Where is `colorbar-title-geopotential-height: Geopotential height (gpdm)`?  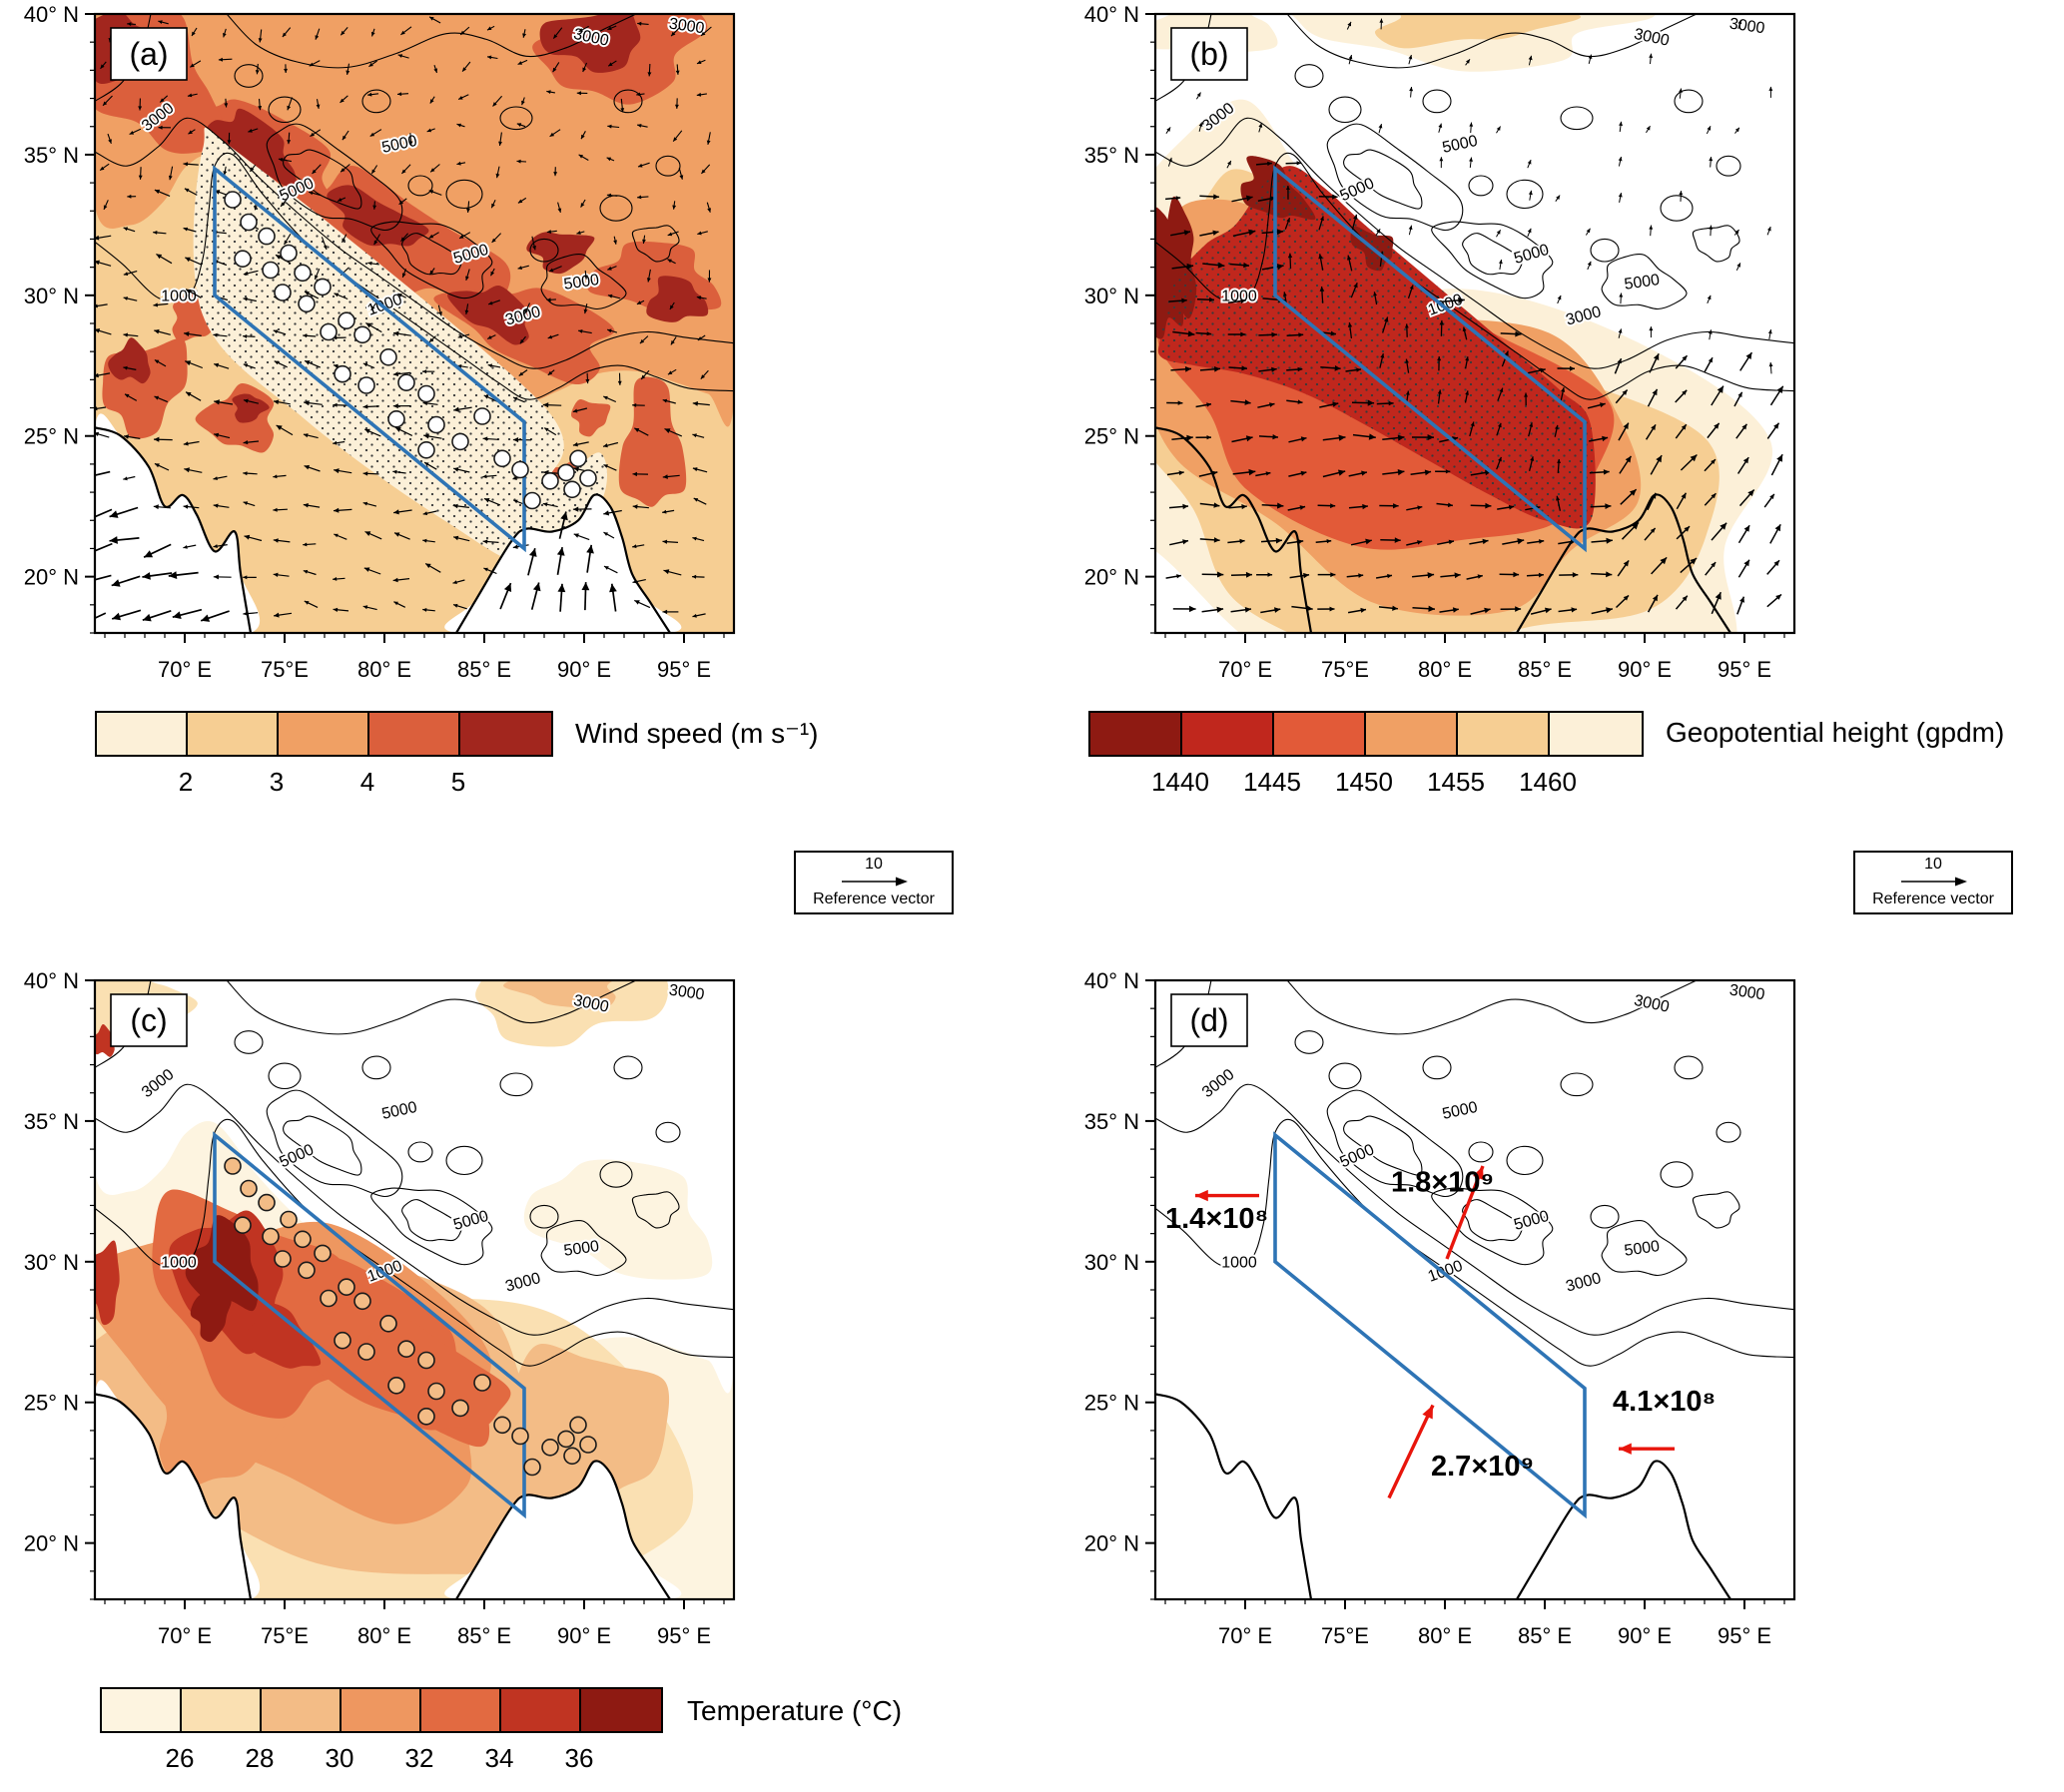
colorbar-title-geopotential-height: Geopotential height (gpdm) is located at coordinates (1835, 732).